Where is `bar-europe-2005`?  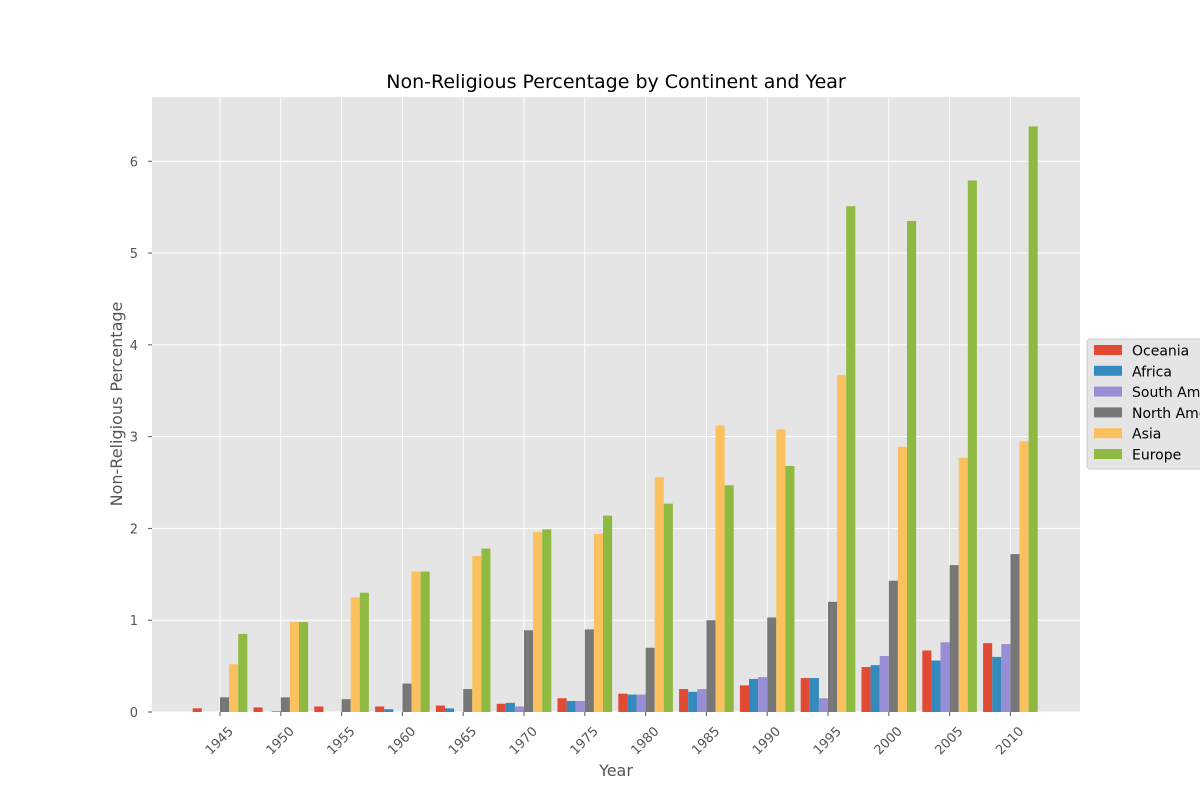
bar-europe-2005 is located at coordinates (972, 446).